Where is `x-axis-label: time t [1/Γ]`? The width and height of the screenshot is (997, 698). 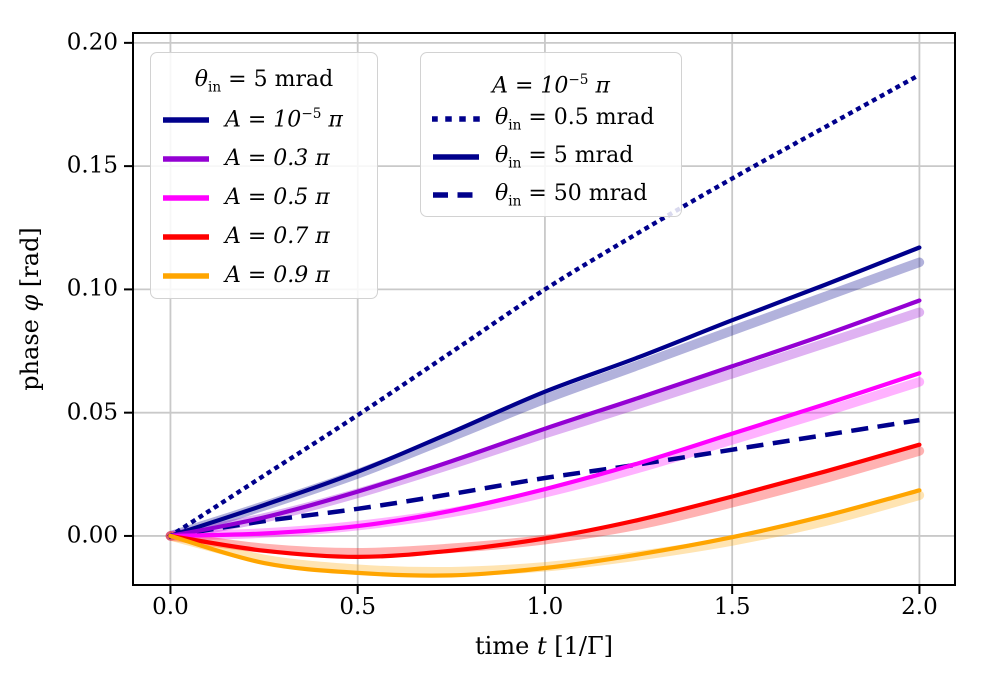
x-axis-label: time t [1/Γ] is located at coordinates (544, 646).